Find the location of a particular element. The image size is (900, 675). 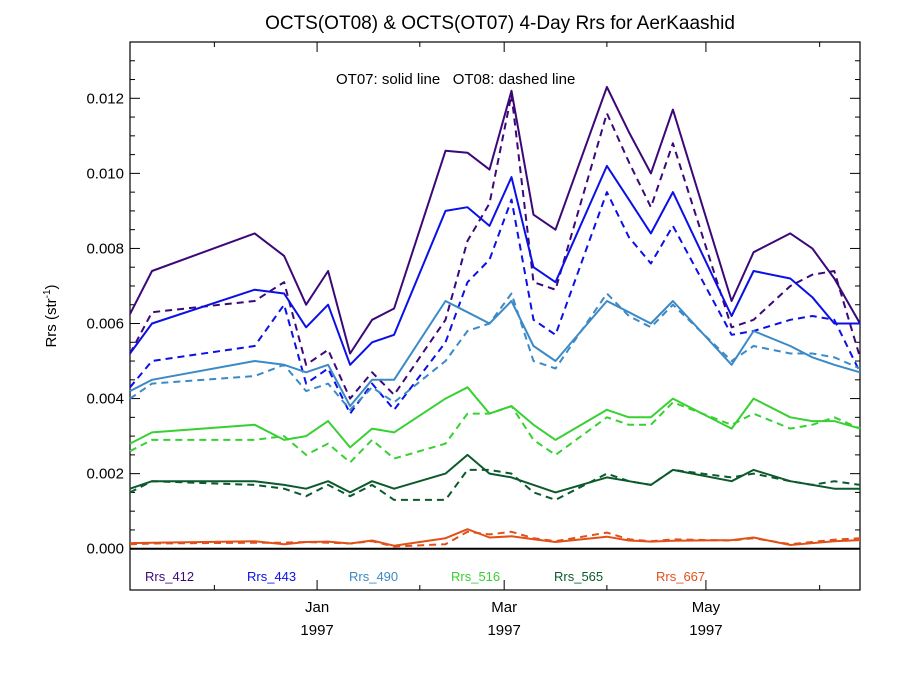

series-Rrs_490-ot07-solid is located at coordinates (495, 354).